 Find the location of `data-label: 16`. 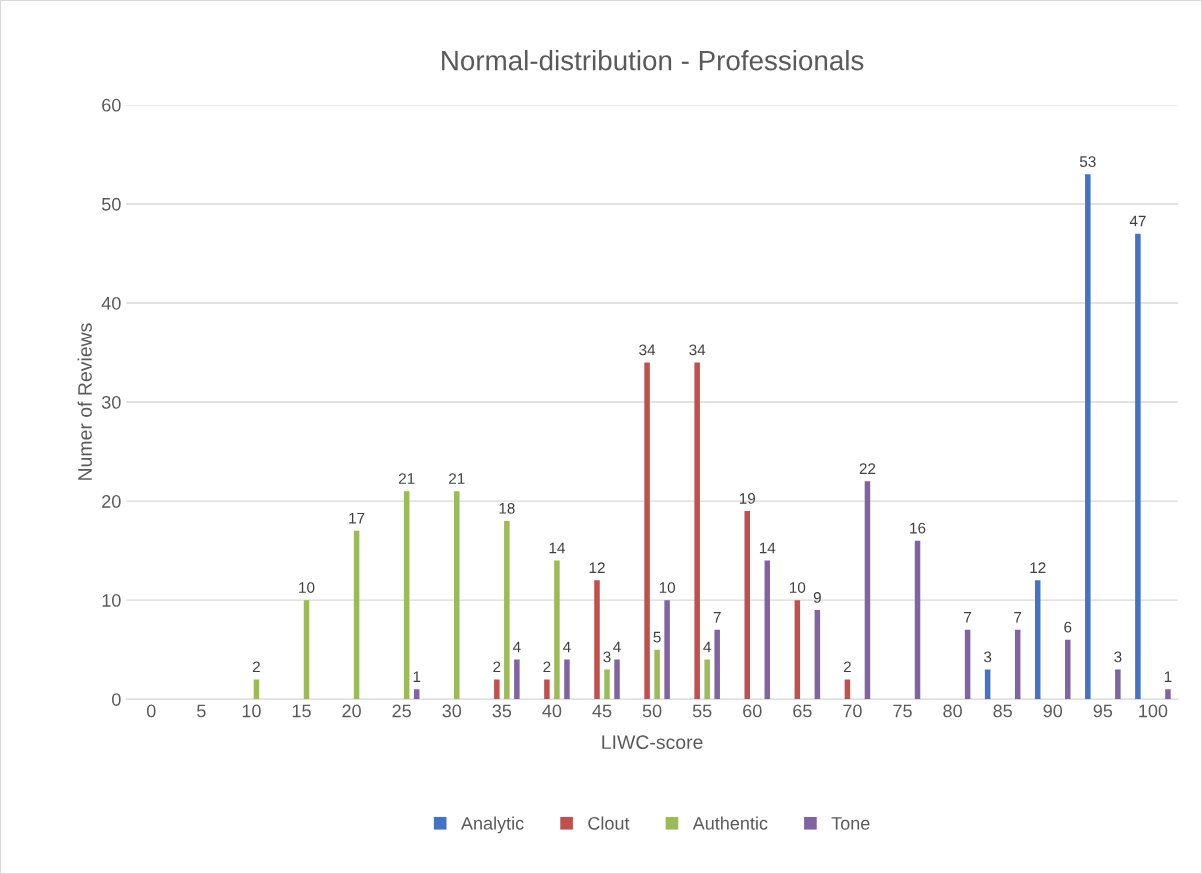

data-label: 16 is located at coordinates (918, 528).